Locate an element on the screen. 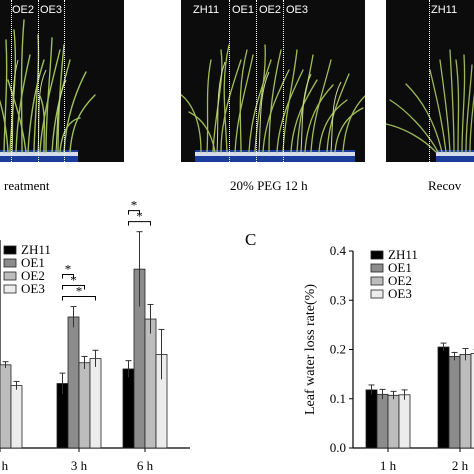 This screenshot has height=474, width=474. caption-recovery: Recov is located at coordinates (445, 185).